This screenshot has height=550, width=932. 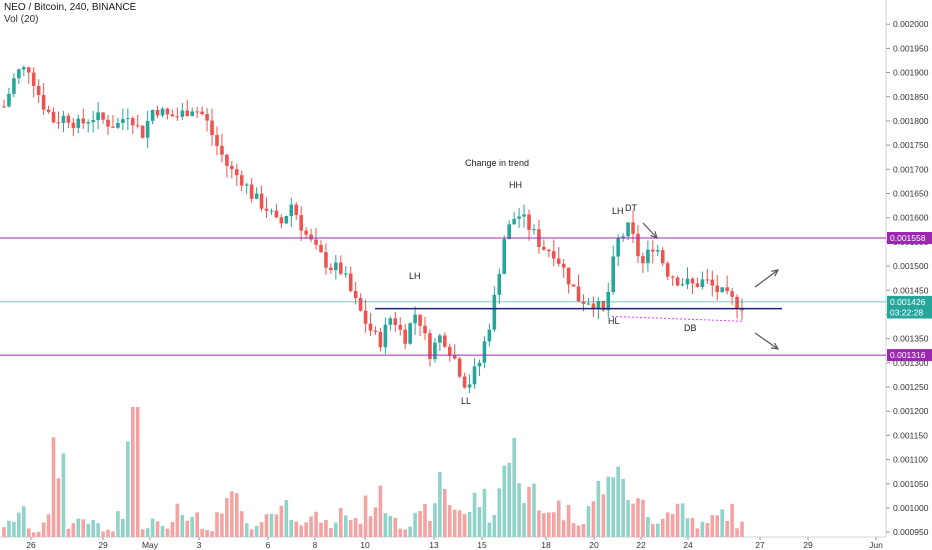 What do you see at coordinates (911, 121) in the screenshot?
I see `y-tick-label: 0.001800` at bounding box center [911, 121].